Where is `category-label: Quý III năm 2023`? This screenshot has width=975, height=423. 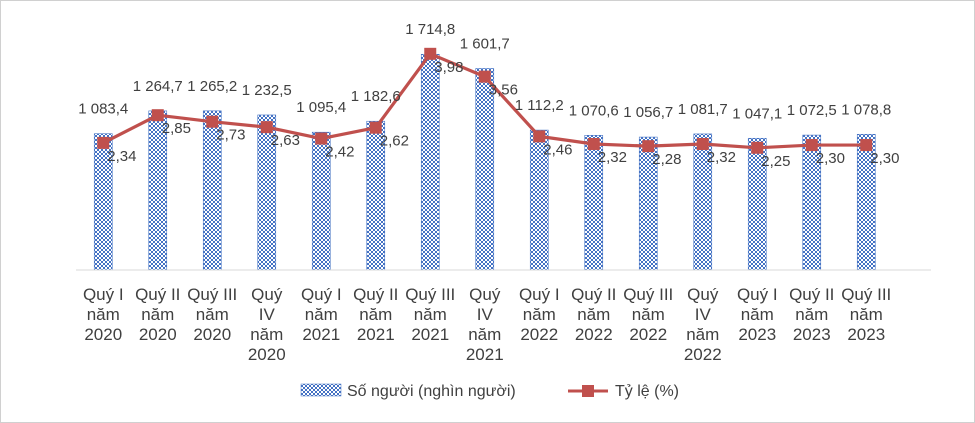 category-label: Quý III năm 2023 is located at coordinates (866, 314).